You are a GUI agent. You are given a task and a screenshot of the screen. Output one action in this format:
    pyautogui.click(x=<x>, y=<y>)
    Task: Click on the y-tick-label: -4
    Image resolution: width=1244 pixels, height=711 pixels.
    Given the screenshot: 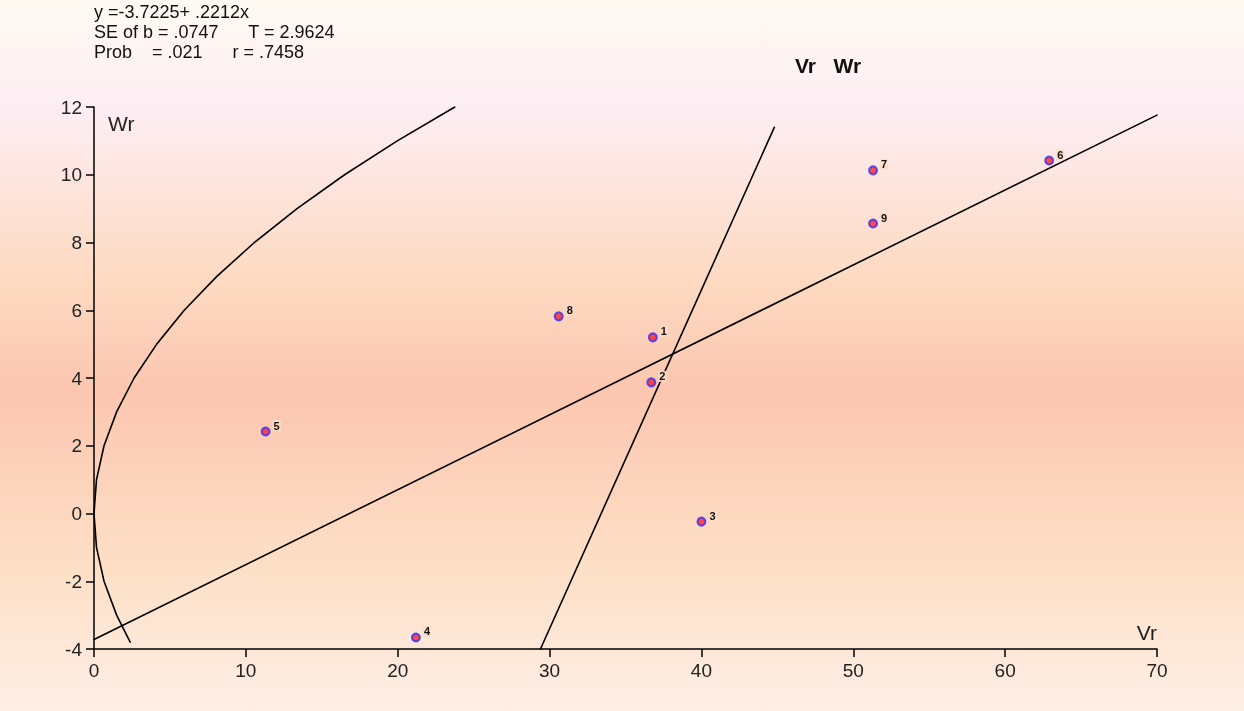 What is the action you would take?
    pyautogui.click(x=74, y=649)
    